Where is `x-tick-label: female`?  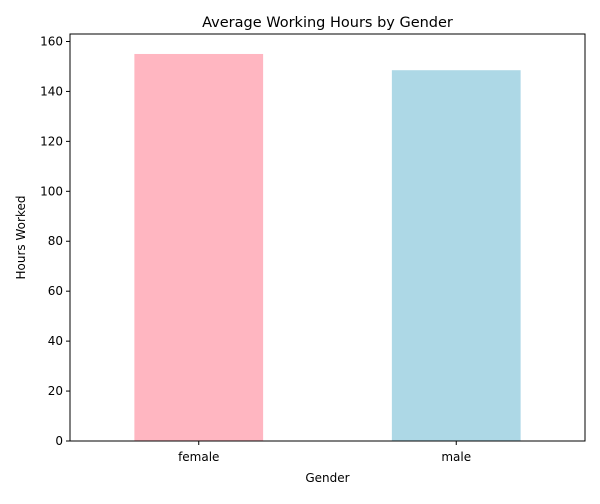
x-tick-label: female is located at coordinates (198, 457).